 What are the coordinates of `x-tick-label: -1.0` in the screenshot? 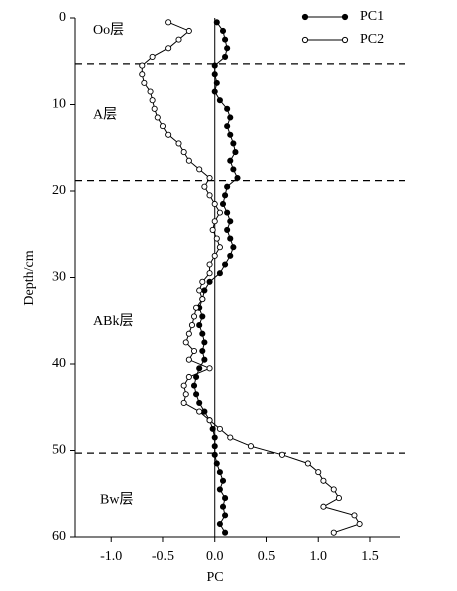 It's located at (111, 556).